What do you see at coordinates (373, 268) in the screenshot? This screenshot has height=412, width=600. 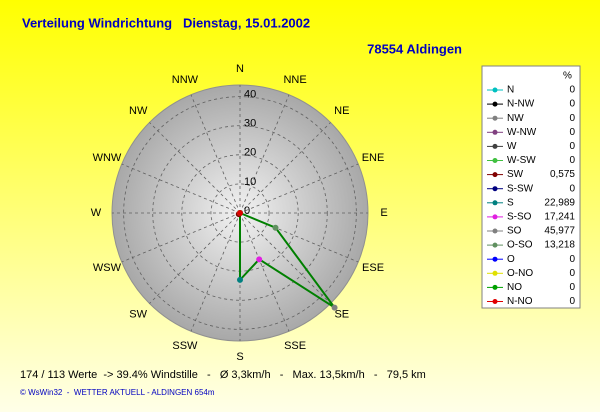 I see `direction-label: ESE` at bounding box center [373, 268].